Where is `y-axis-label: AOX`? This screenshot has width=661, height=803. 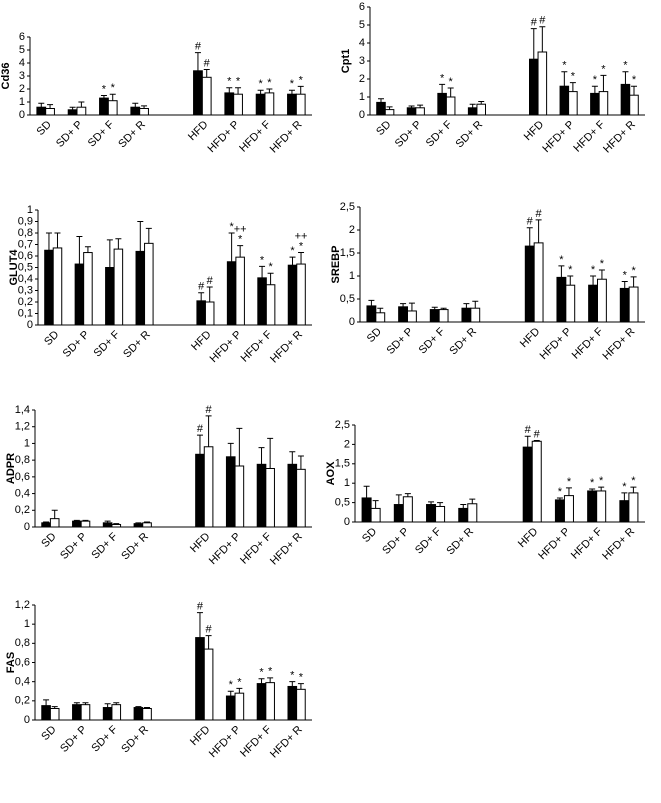
y-axis-label: AOX is located at coordinates (331, 473).